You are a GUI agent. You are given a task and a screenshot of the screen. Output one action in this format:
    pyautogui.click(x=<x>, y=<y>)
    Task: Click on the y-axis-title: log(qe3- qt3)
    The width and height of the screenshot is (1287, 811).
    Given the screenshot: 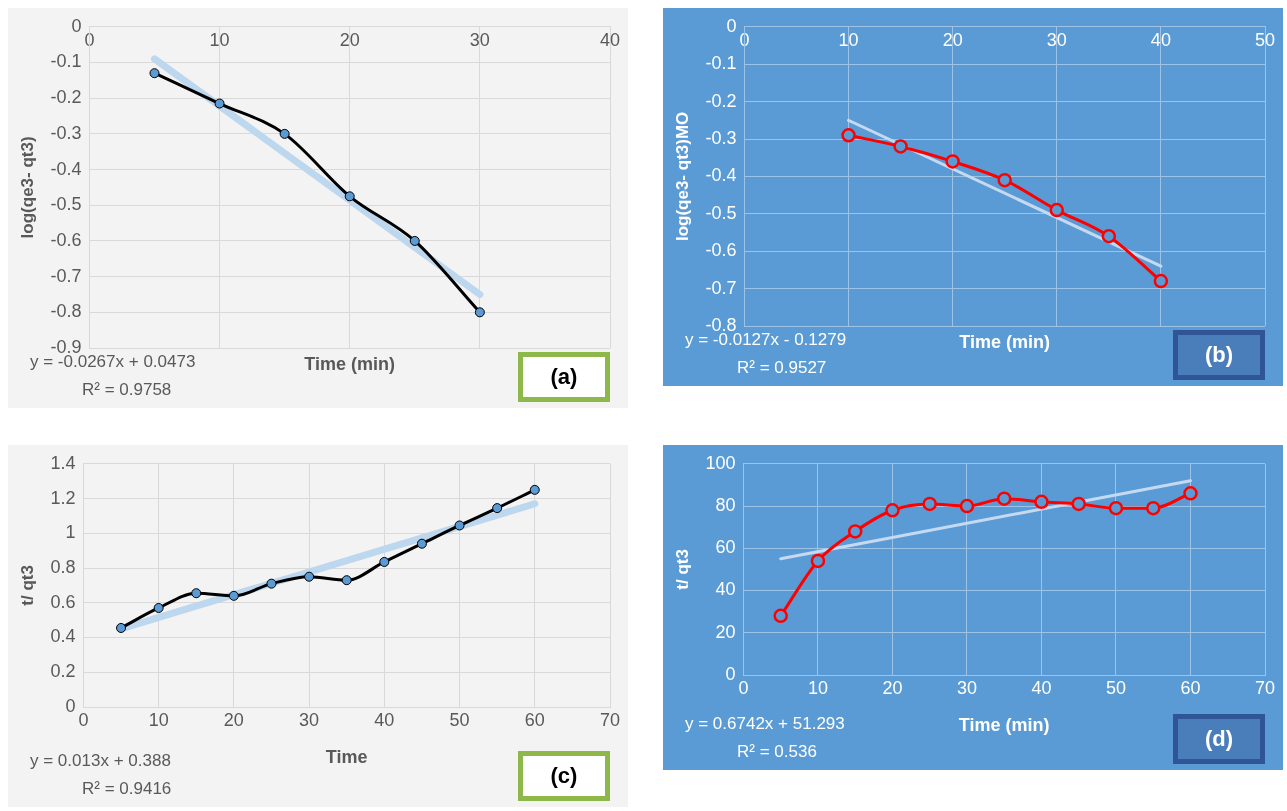 What is the action you would take?
    pyautogui.click(x=27, y=187)
    